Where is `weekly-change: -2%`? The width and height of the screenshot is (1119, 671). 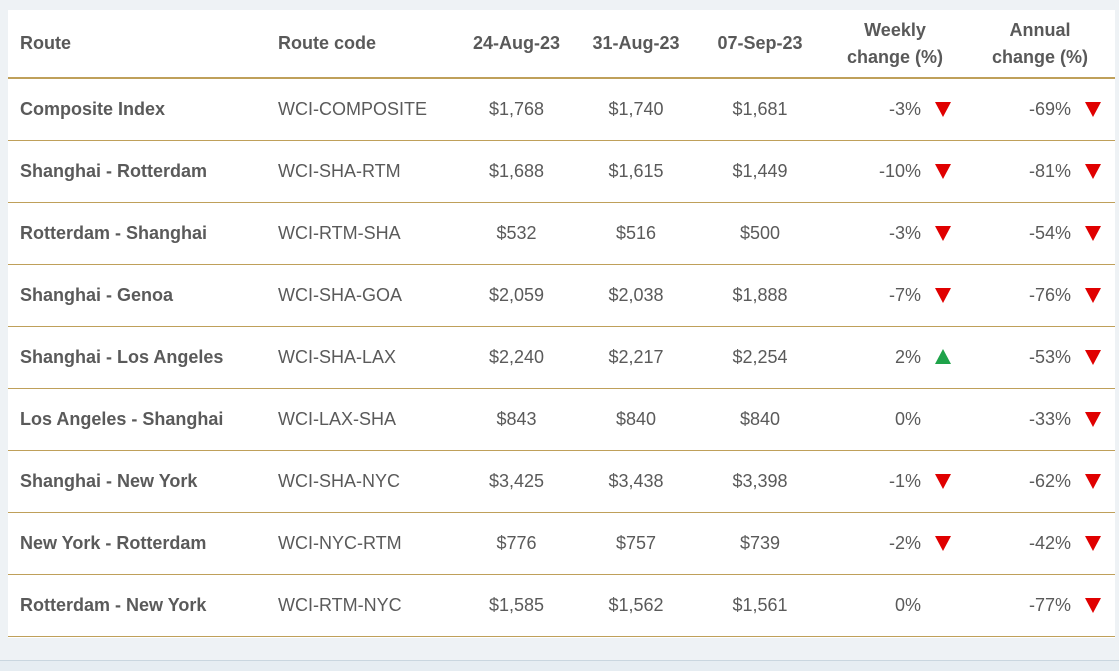 weekly-change: -2% is located at coordinates (895, 543).